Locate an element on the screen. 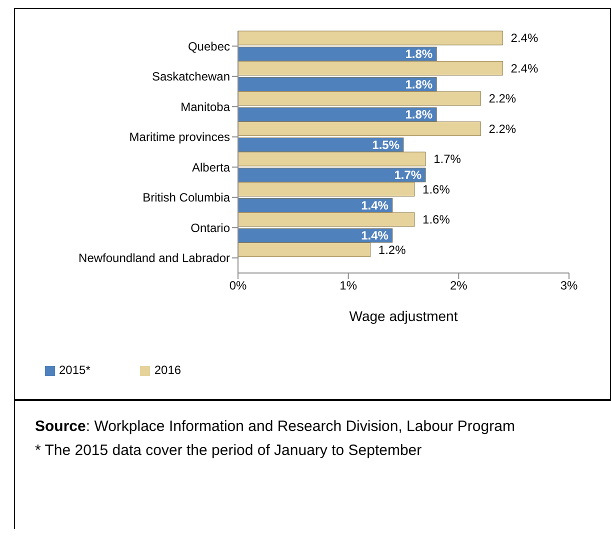  source-note: Source: Workplace Information and Research Division, Labour Program is located at coordinates (275, 427).